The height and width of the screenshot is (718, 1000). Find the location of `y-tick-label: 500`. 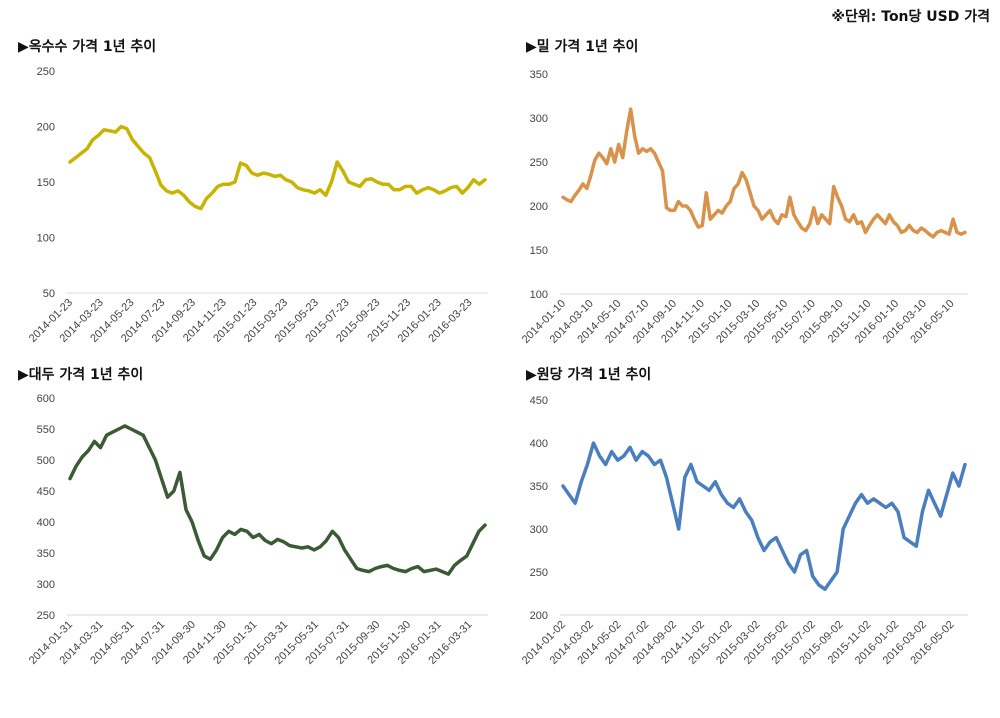

y-tick-label: 500 is located at coordinates (46, 461).